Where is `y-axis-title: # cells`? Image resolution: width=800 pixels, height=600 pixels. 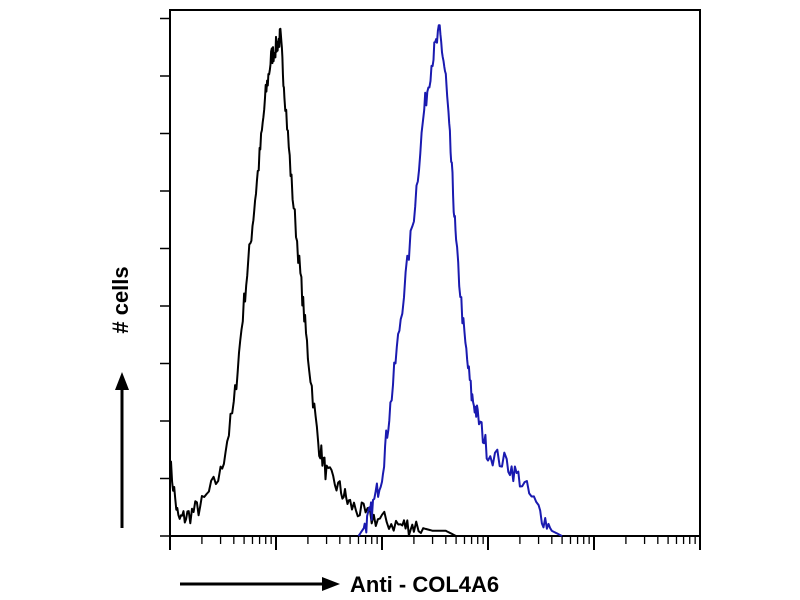
y-axis-title: # cells is located at coordinates (120, 299).